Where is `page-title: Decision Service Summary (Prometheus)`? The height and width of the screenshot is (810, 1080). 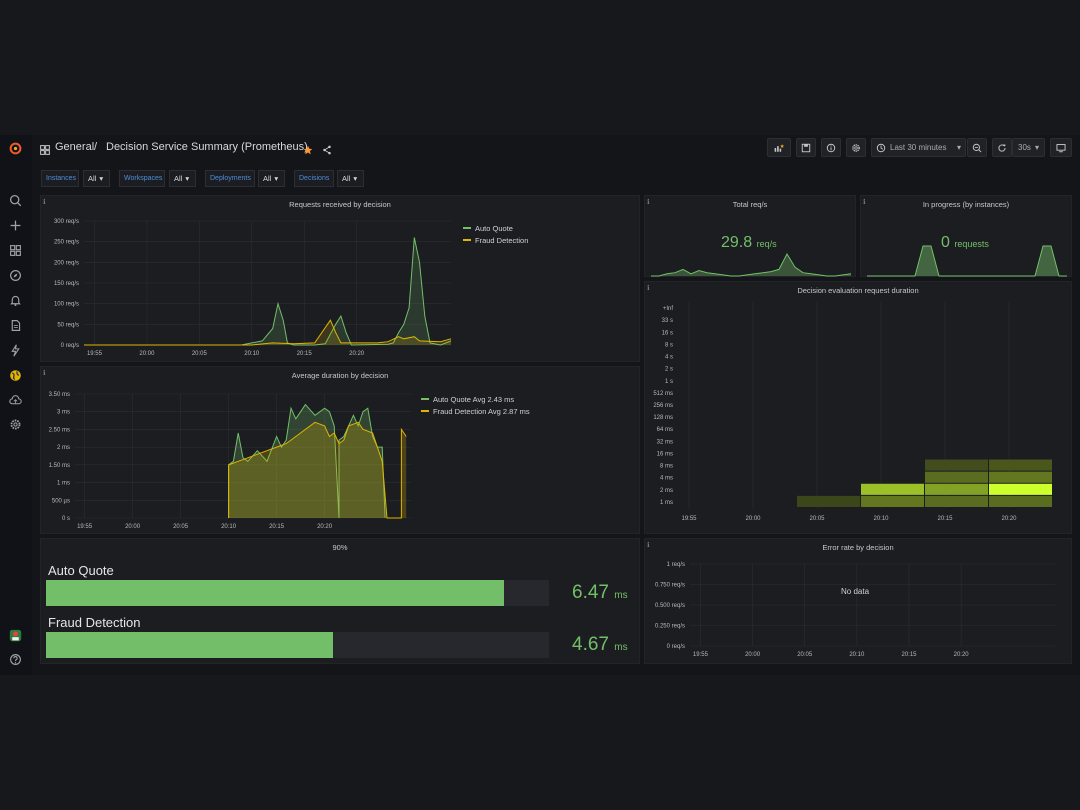
page-title: Decision Service Summary (Prometheus) is located at coordinates (207, 147).